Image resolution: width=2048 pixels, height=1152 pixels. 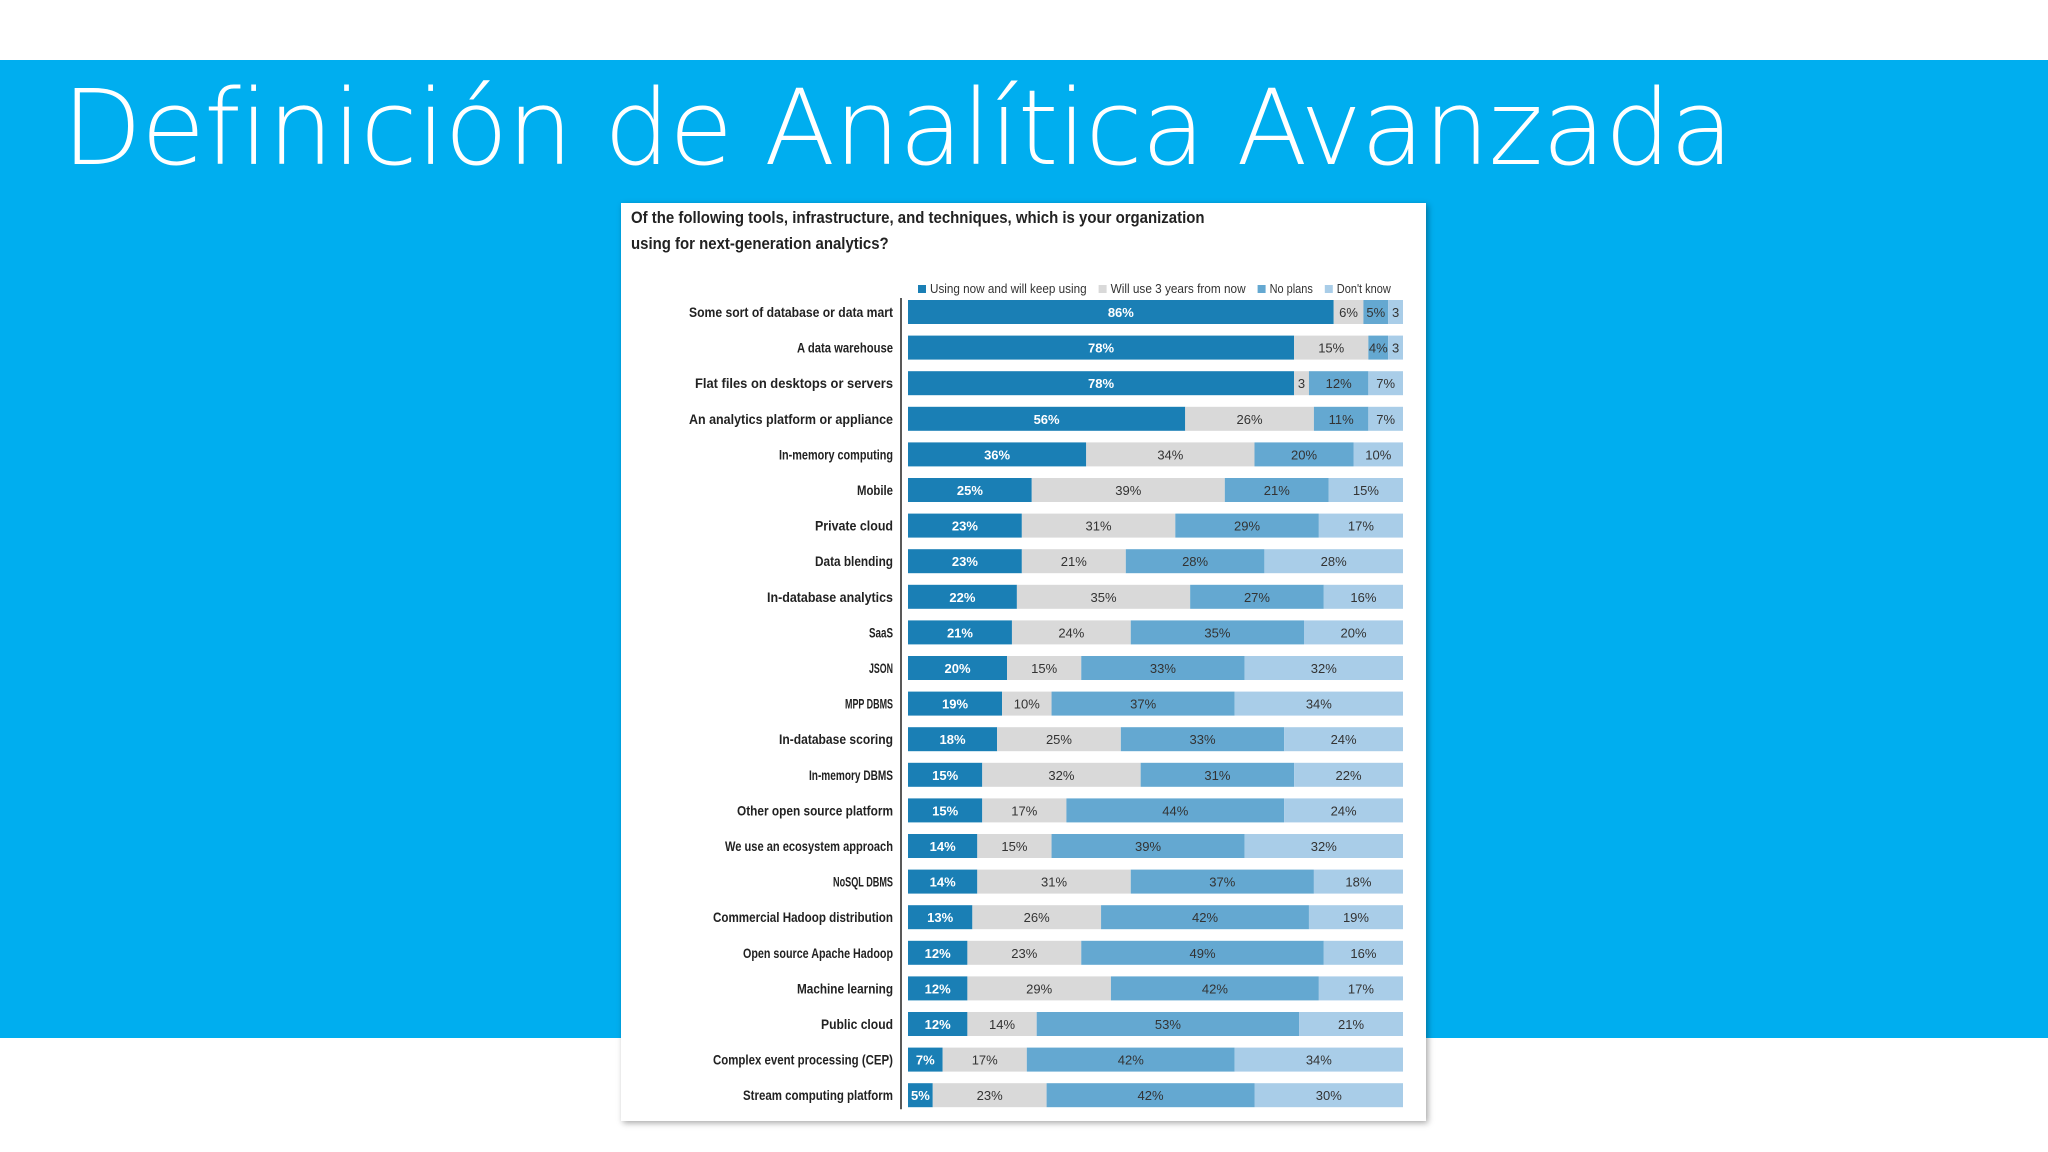 What do you see at coordinates (881, 632) in the screenshot?
I see `category-label: SaaS` at bounding box center [881, 632].